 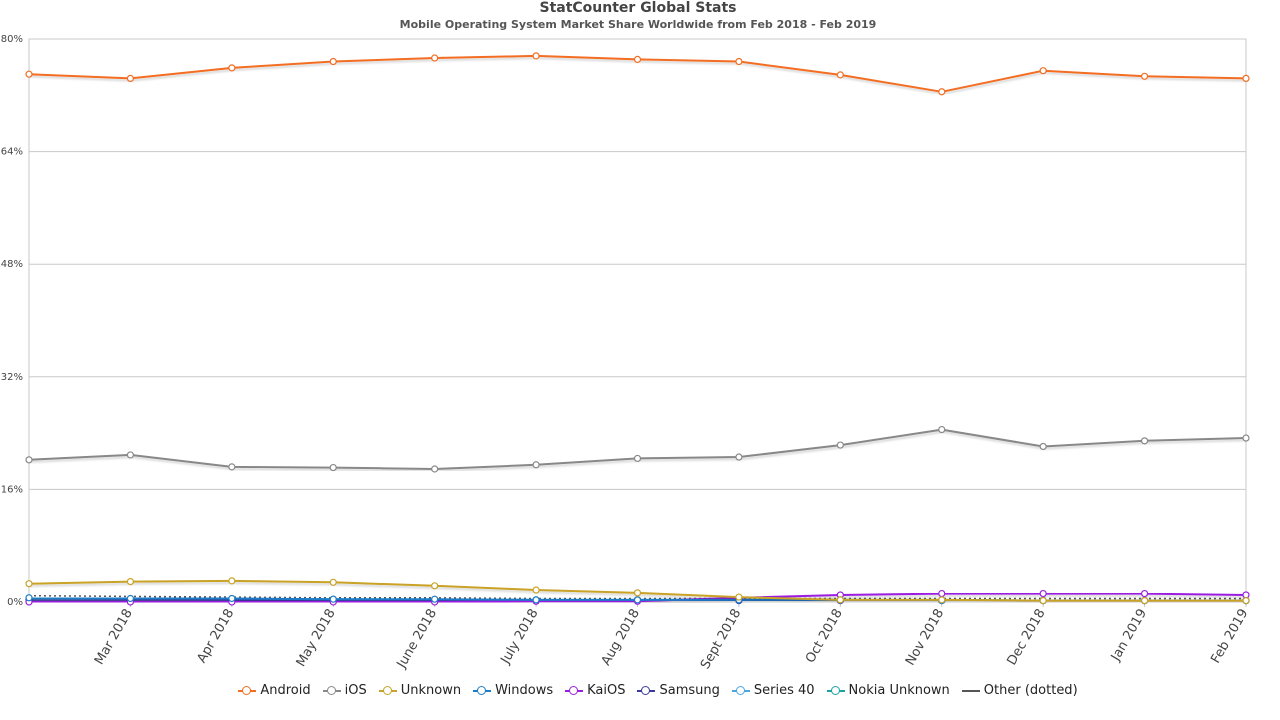 What do you see at coordinates (637, 74) in the screenshot?
I see `series-android` at bounding box center [637, 74].